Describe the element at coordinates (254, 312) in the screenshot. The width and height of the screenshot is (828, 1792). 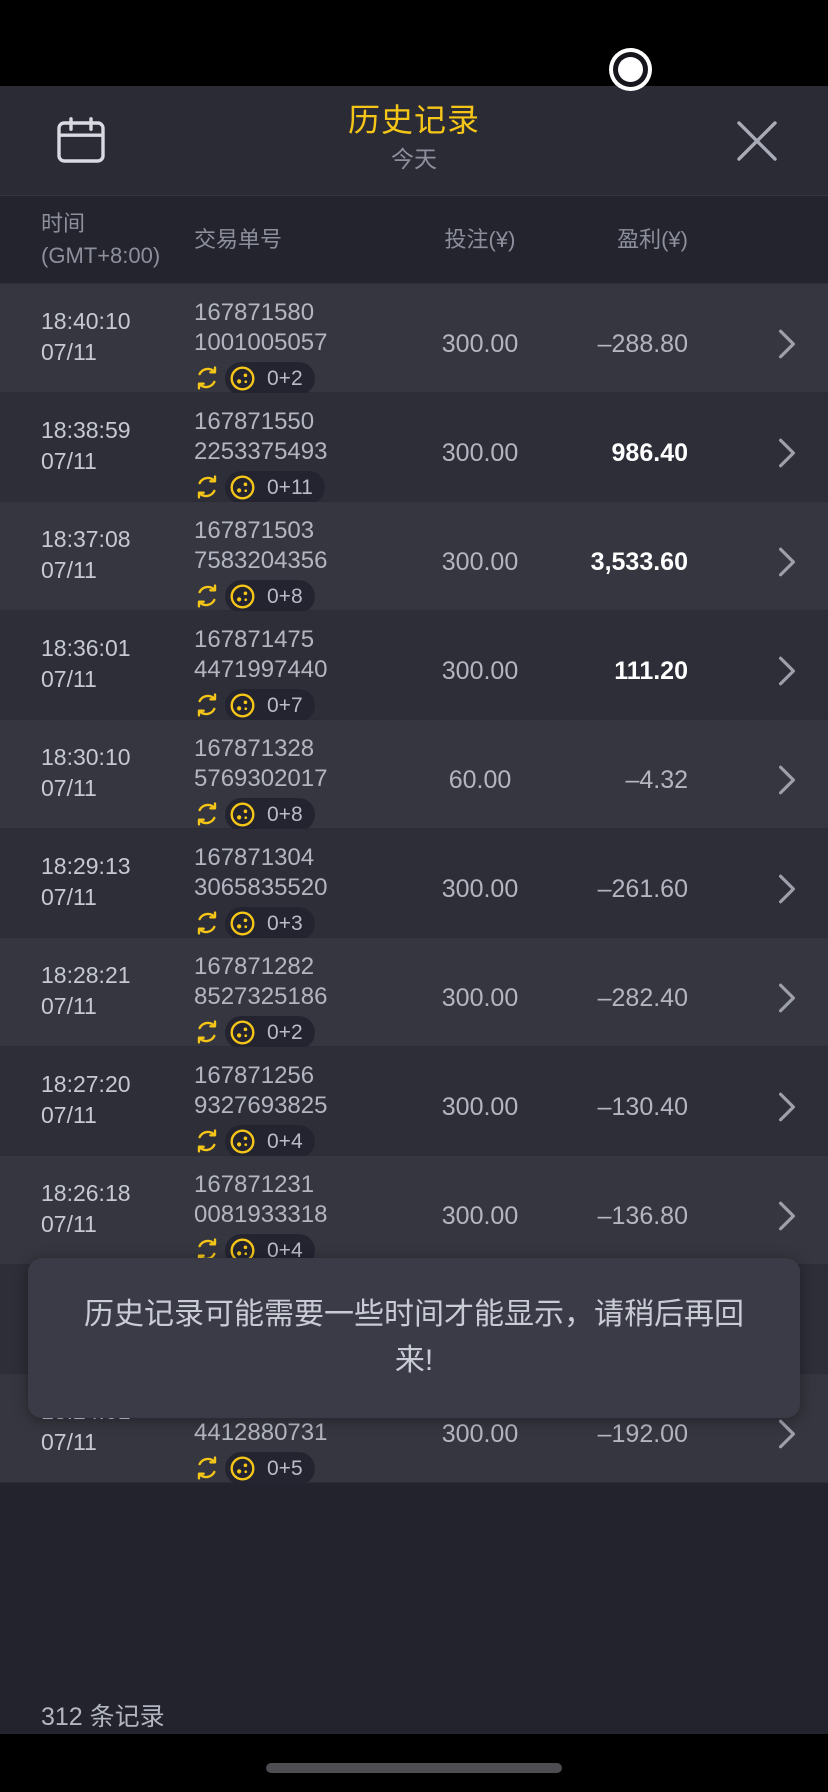
I see `order-line-1: 167871580` at that location.